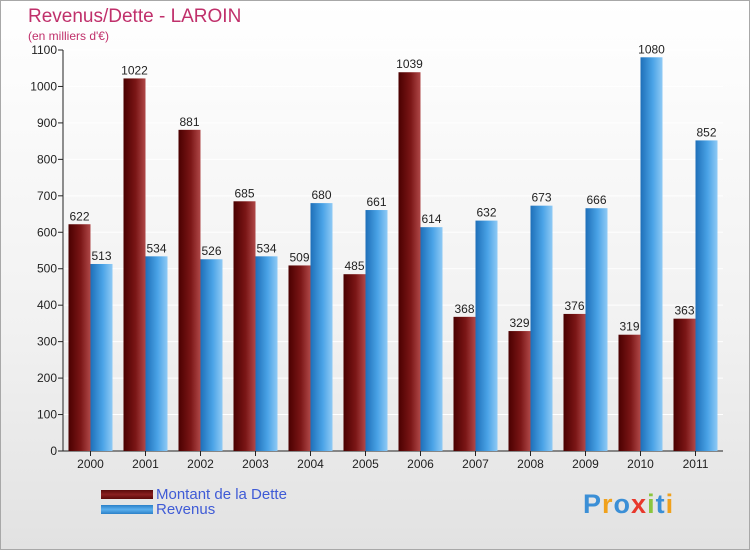  What do you see at coordinates (321, 195) in the screenshot?
I see `data-label-revenus: 680` at bounding box center [321, 195].